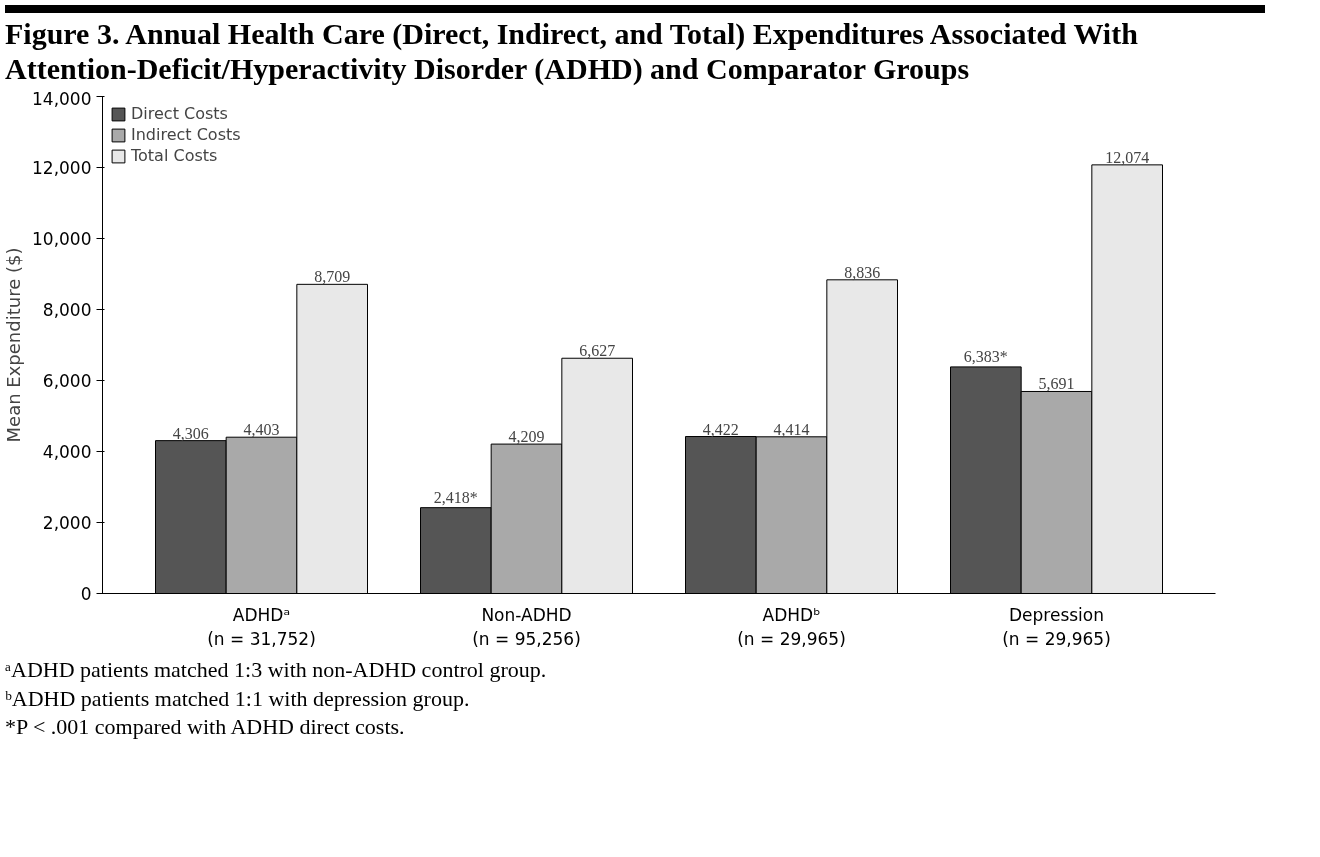 Image resolution: width=1320 pixels, height=857 pixels. What do you see at coordinates (179, 113) in the screenshot?
I see `legend-label: Direct Costs` at bounding box center [179, 113].